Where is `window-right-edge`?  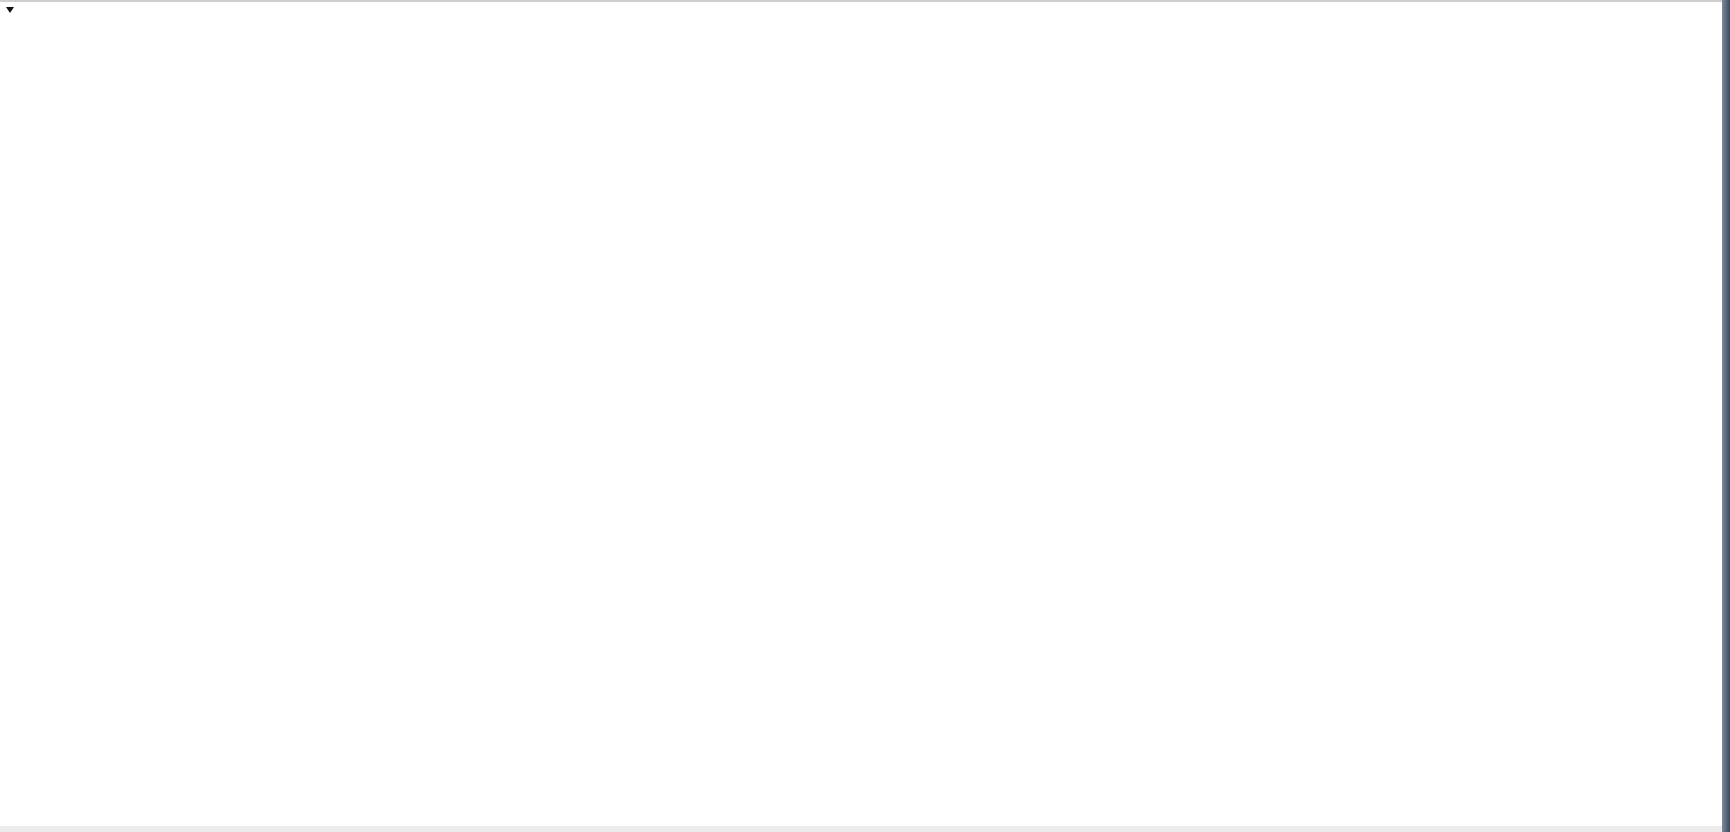 window-right-edge is located at coordinates (1726, 416).